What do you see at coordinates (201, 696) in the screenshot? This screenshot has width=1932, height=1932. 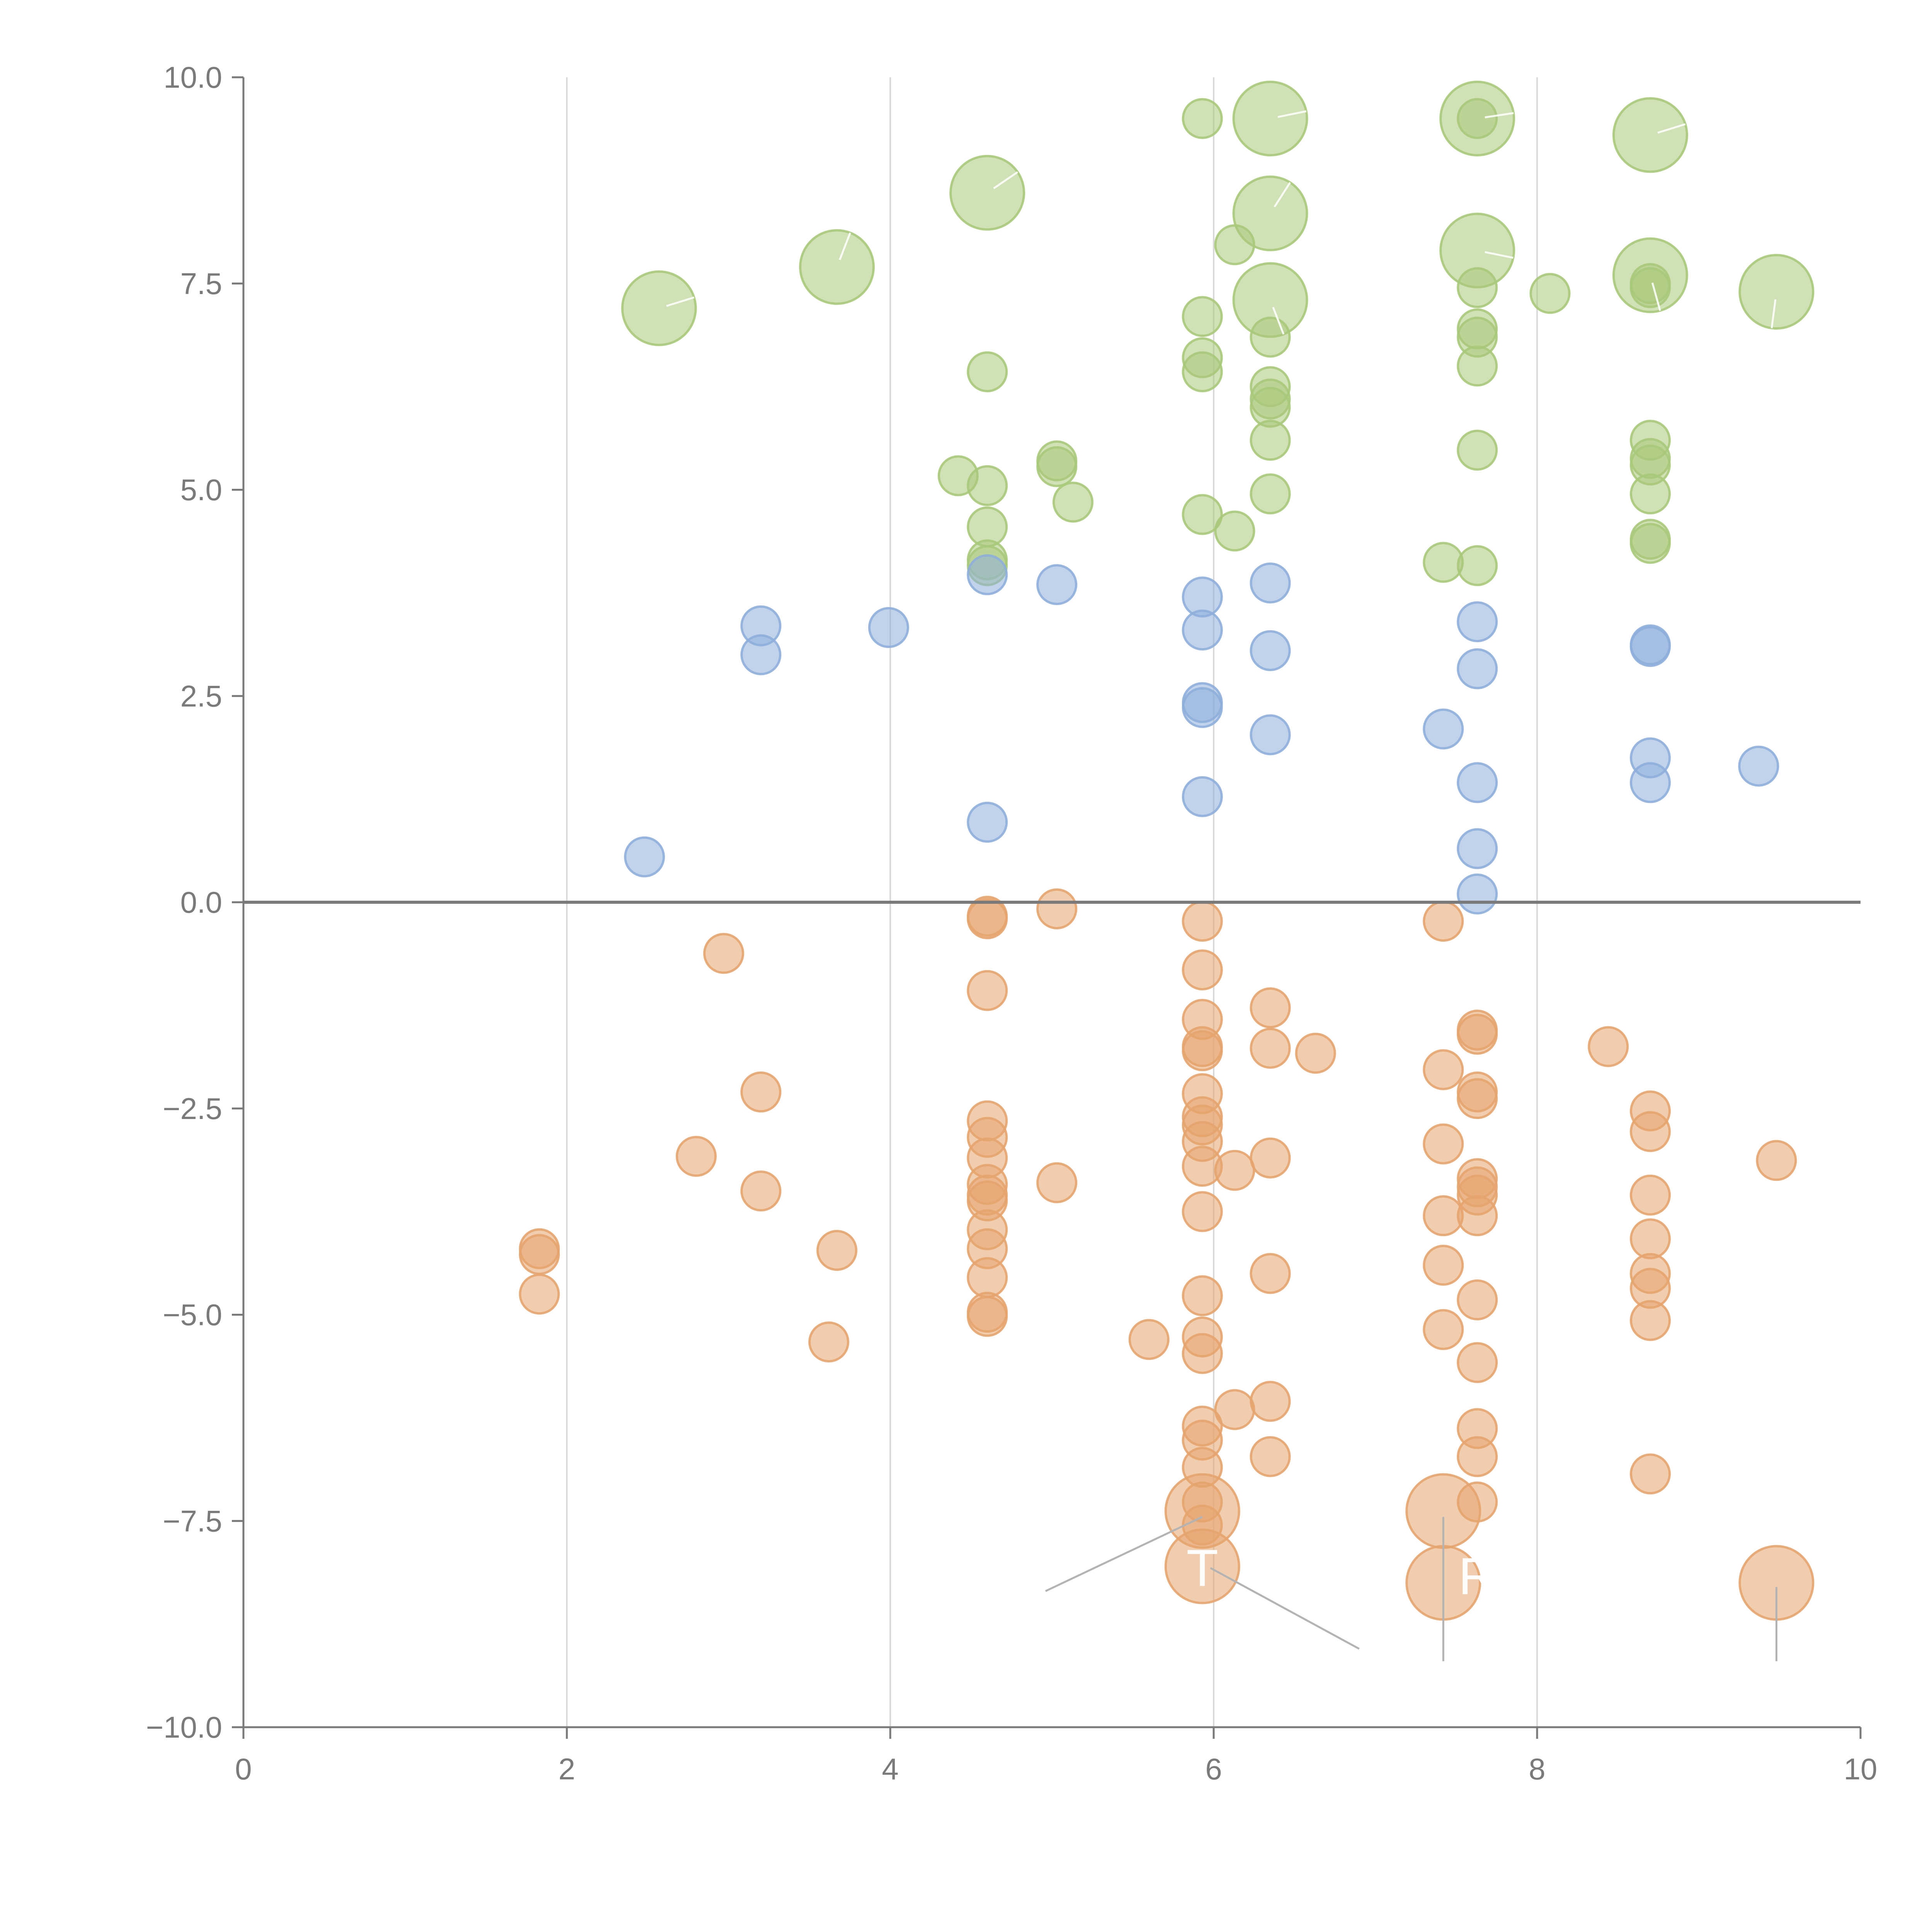 I see `y-tick-label: 2.5` at bounding box center [201, 696].